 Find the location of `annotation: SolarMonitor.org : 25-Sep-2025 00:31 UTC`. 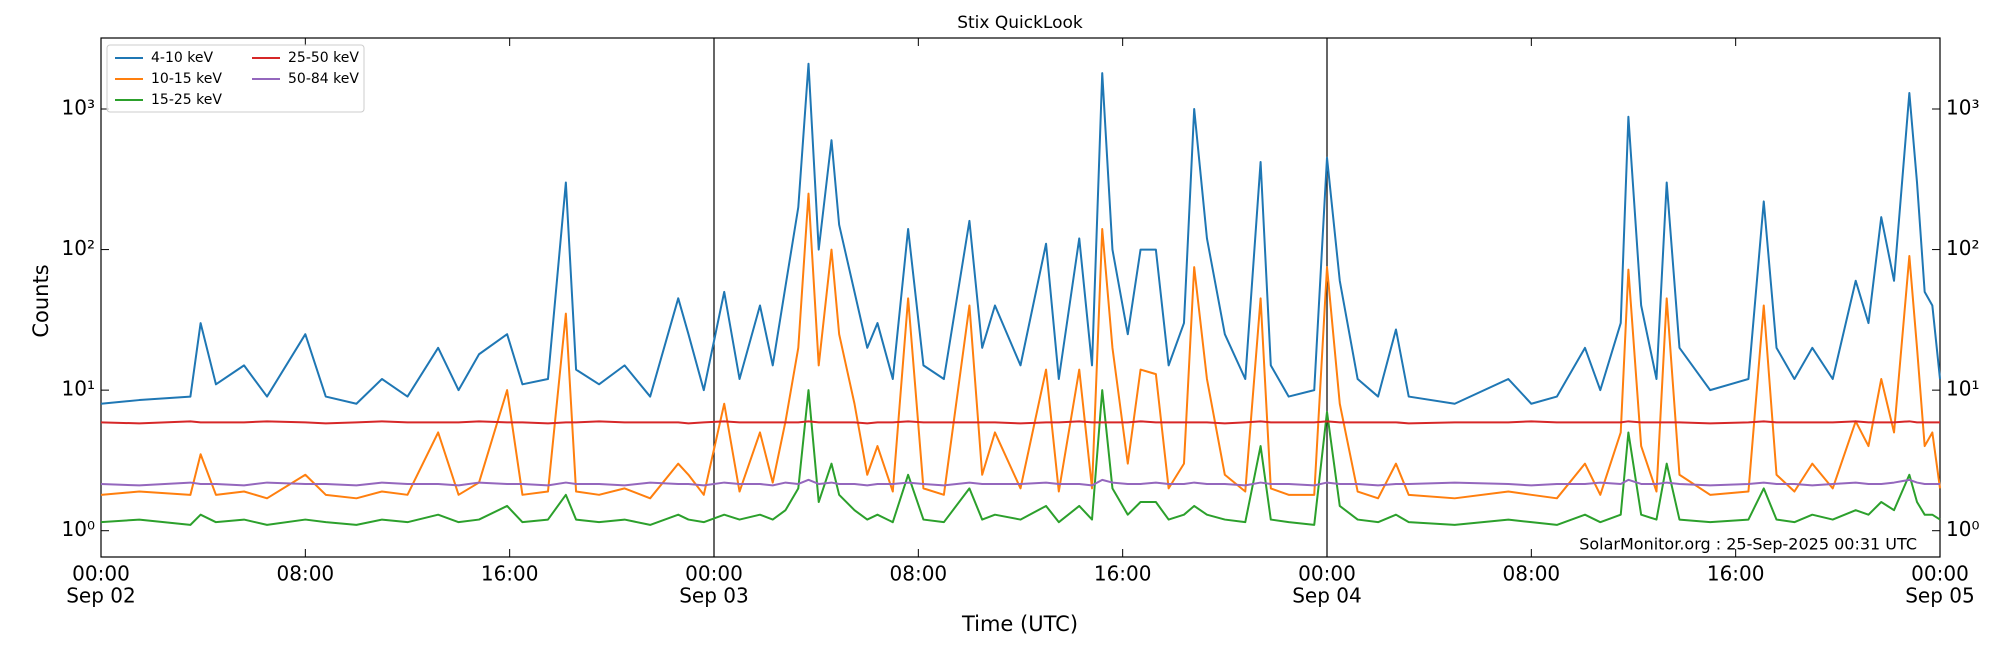

annotation: SolarMonitor.org : 25-Sep-2025 00:31 UTC is located at coordinates (1748, 544).